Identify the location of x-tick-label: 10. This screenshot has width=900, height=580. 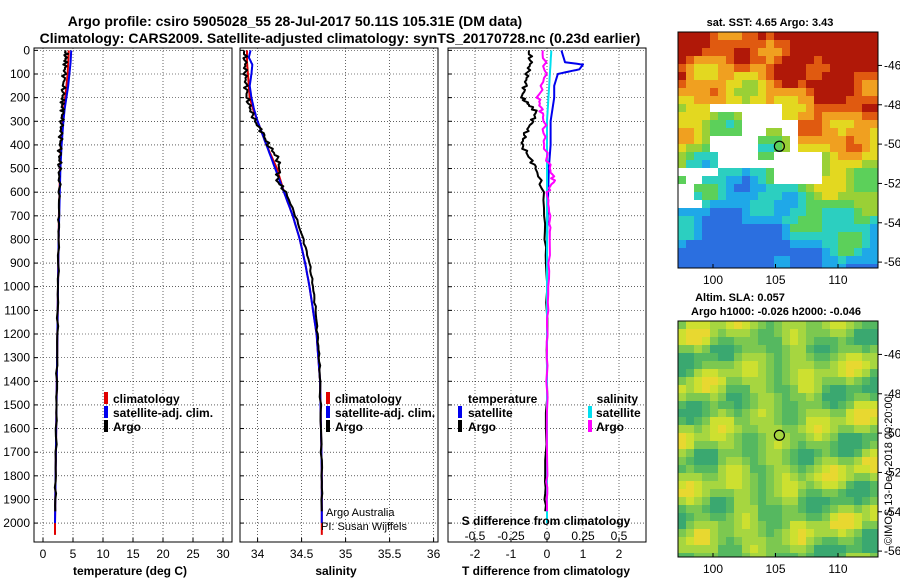
(103, 554).